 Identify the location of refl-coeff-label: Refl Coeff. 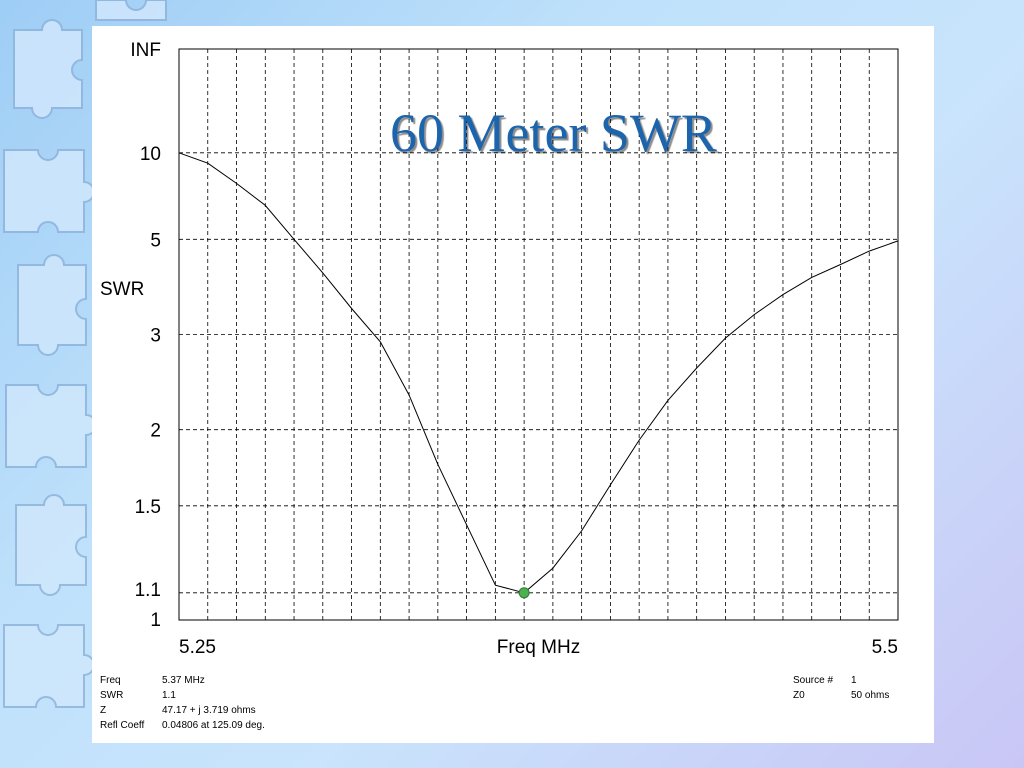
(122, 725).